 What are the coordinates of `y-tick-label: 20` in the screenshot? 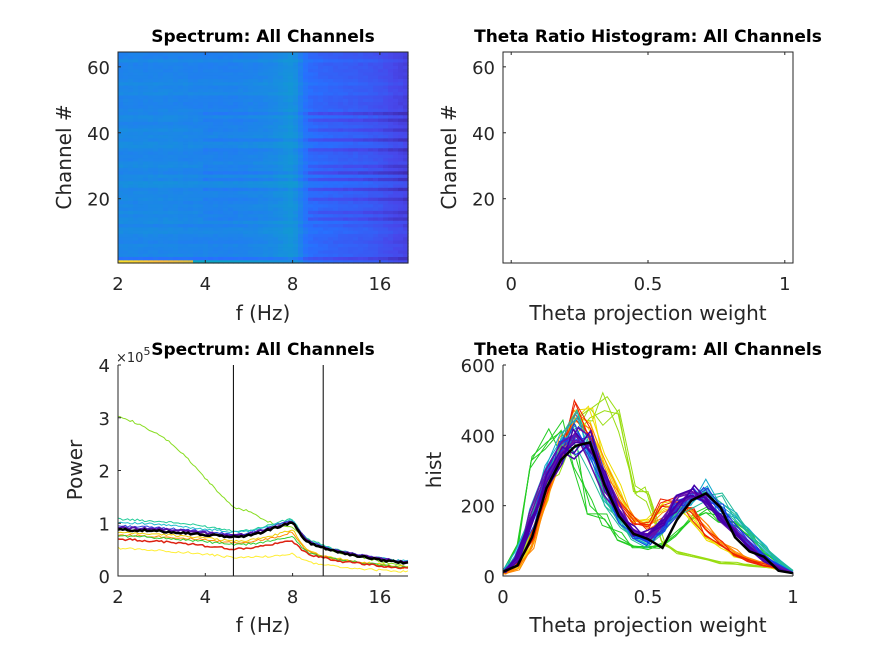 It's located at (98, 200).